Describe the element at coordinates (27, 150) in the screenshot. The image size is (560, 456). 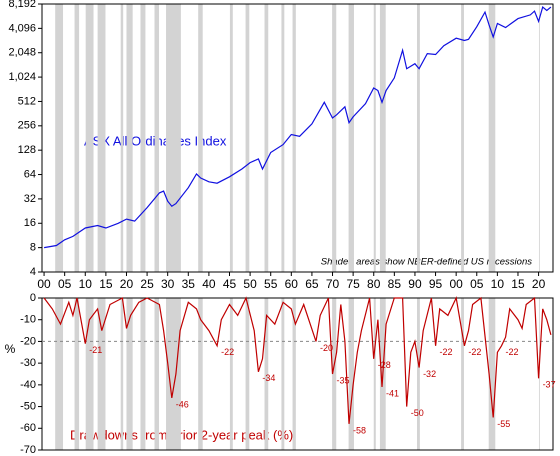
I see `y-tick-label: 128` at that location.